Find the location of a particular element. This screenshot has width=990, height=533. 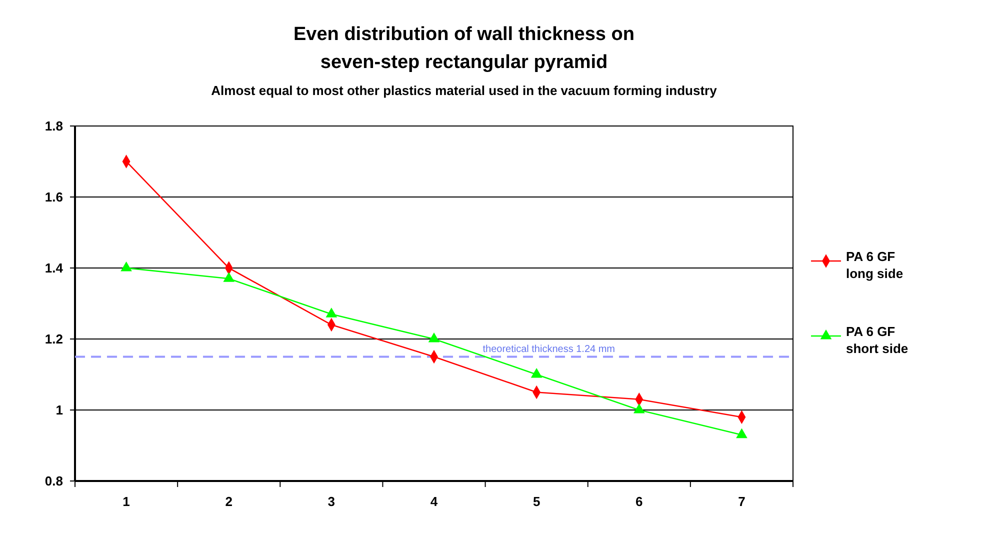

x-tick-label: 7 is located at coordinates (742, 501).